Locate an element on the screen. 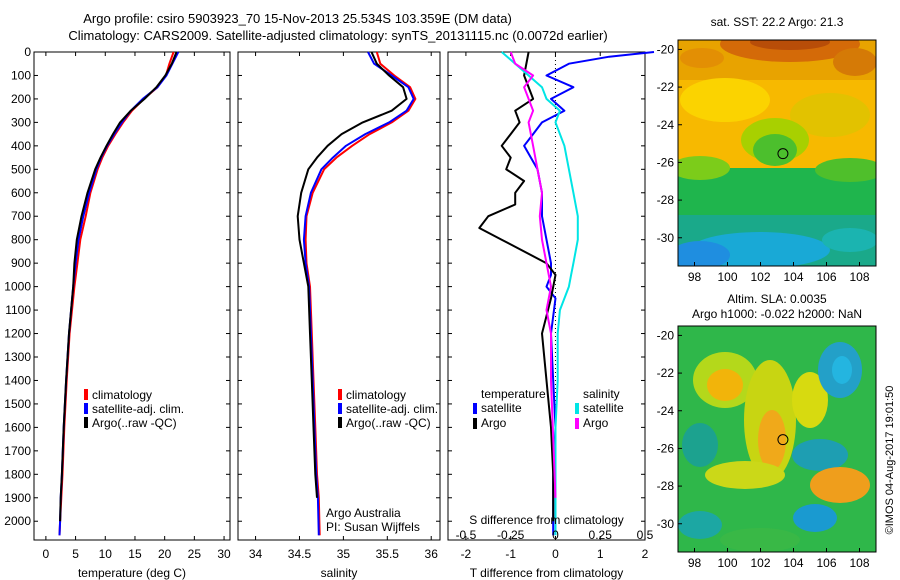 The width and height of the screenshot is (900, 580). y-tick-label: 1600 is located at coordinates (17, 427).